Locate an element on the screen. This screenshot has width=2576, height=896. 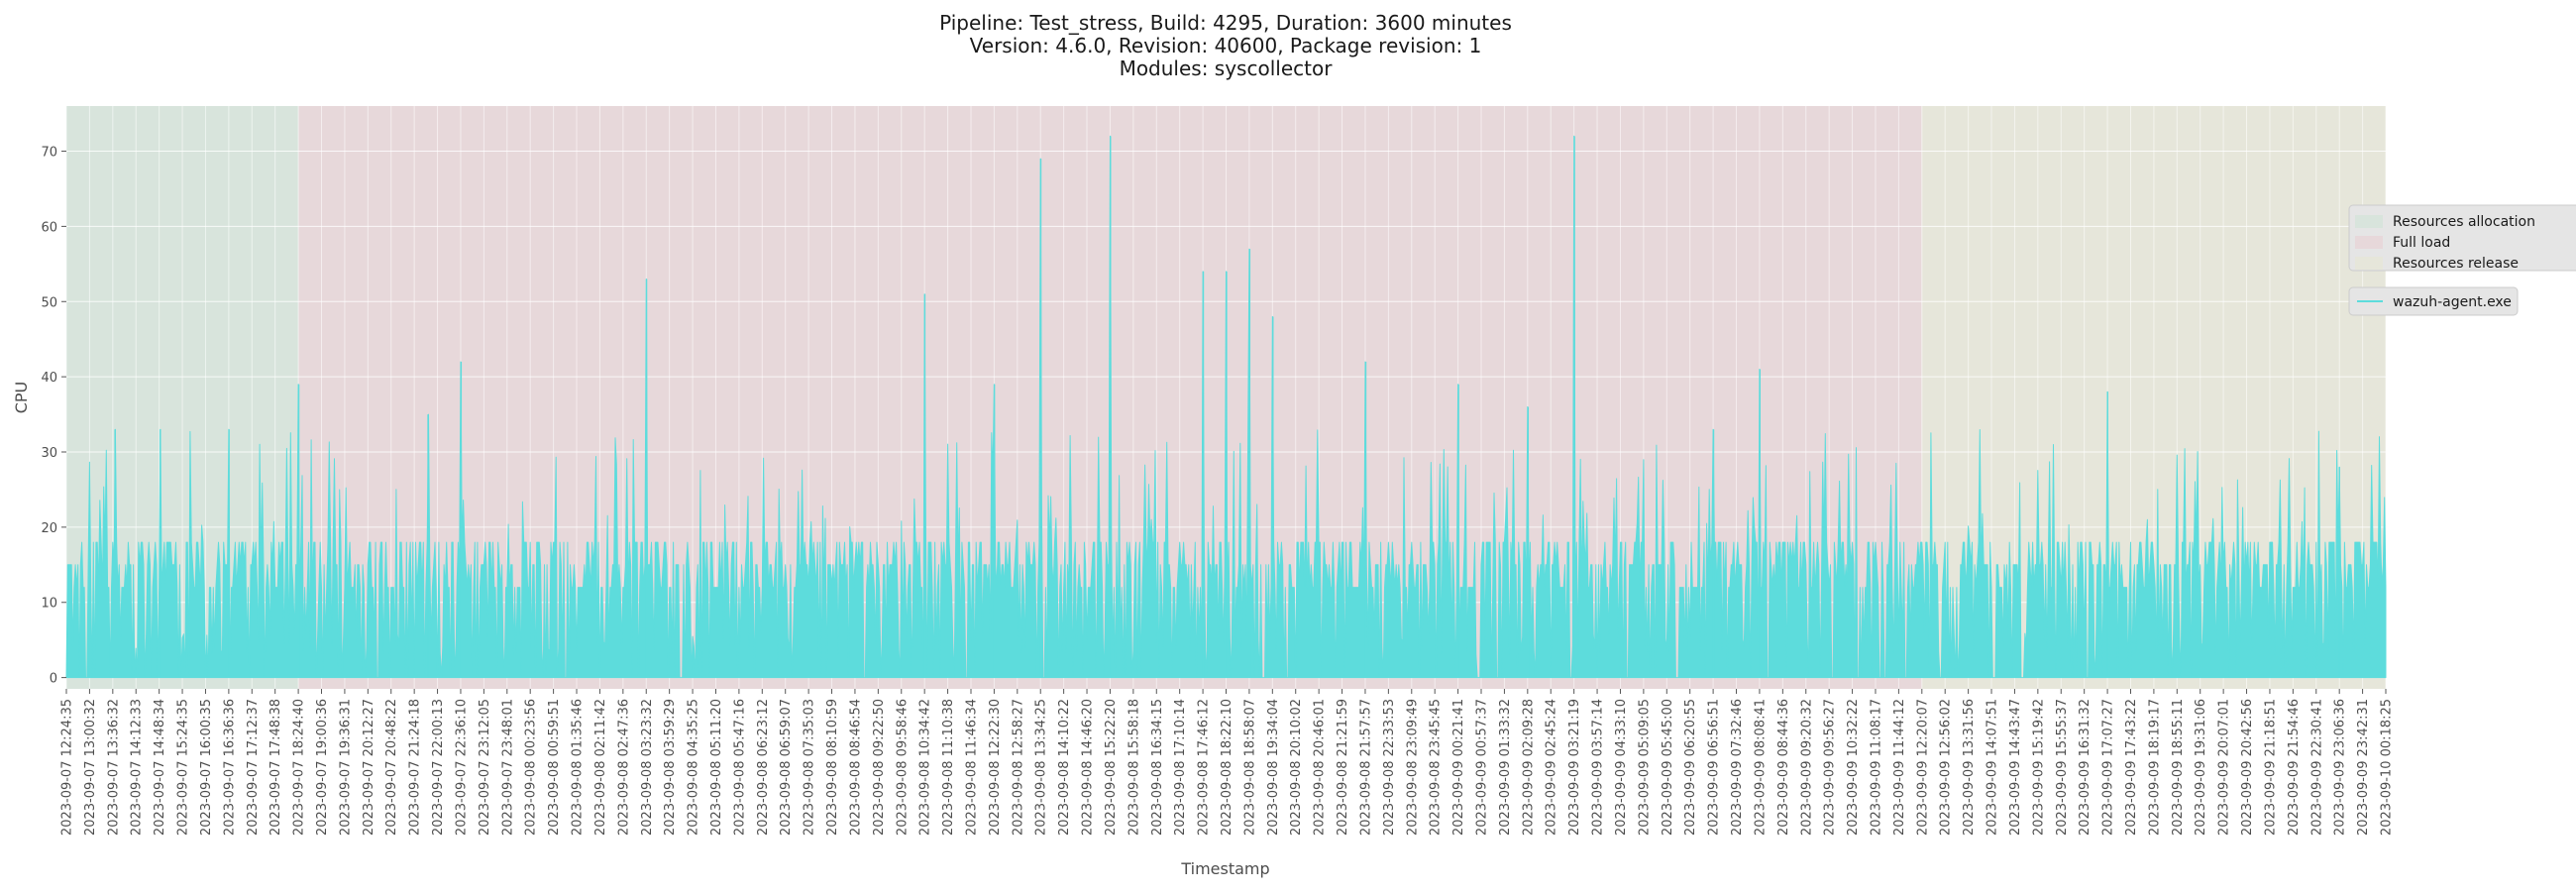
x-tick-label: 2023-09-07 23:48:01 is located at coordinates (507, 767).